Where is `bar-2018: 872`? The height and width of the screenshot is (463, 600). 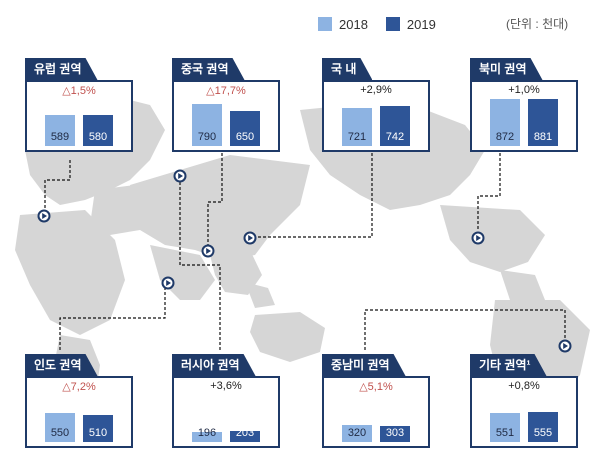 bar-2018: 872 is located at coordinates (505, 122).